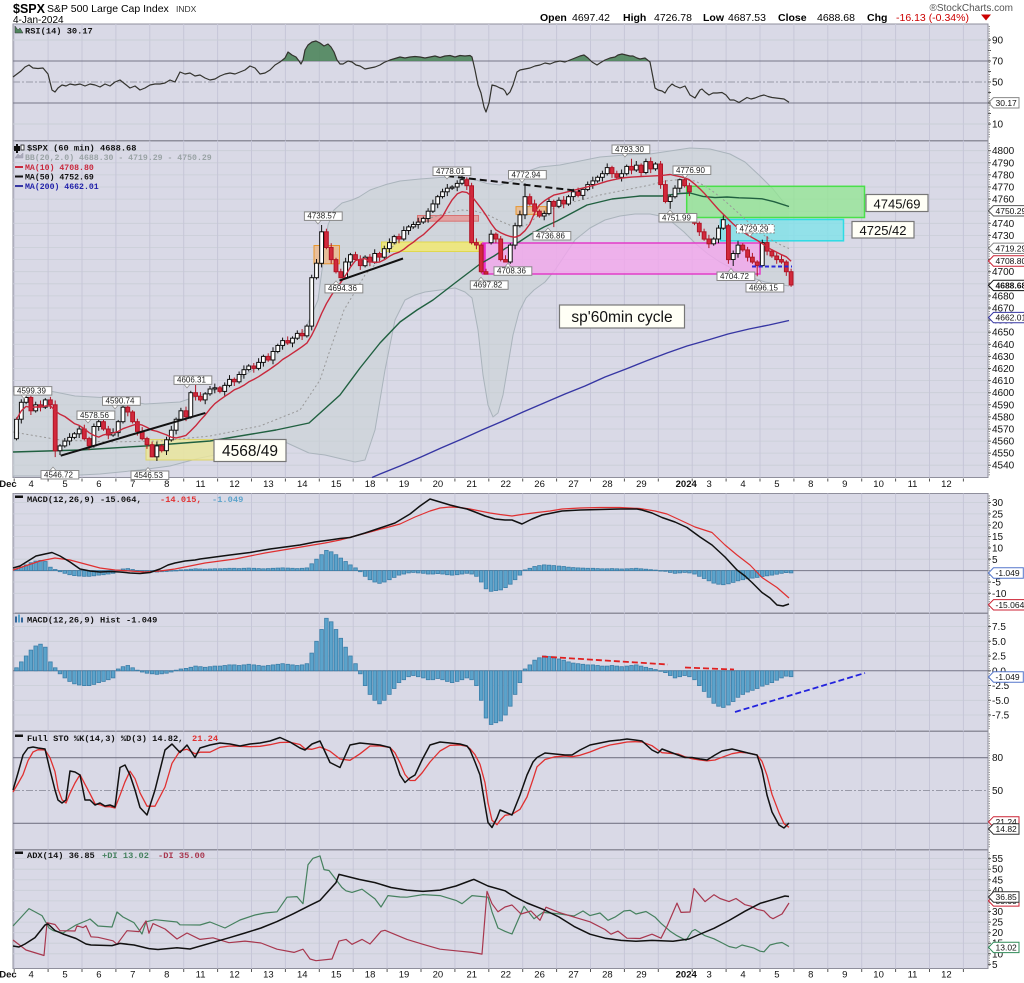 This screenshot has width=1024, height=983. I want to click on svg-text: 4778.01, so click(450, 171).